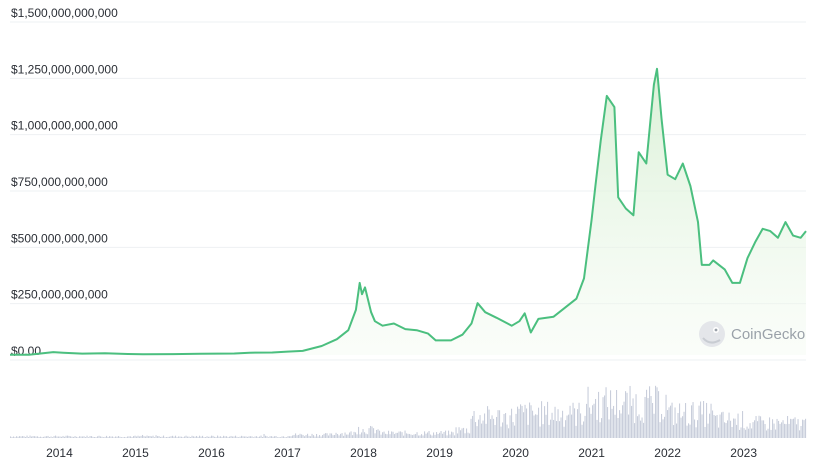 This screenshot has height=475, width=824. I want to click on y-tick-label: $250,000,000,000, so click(59, 295).